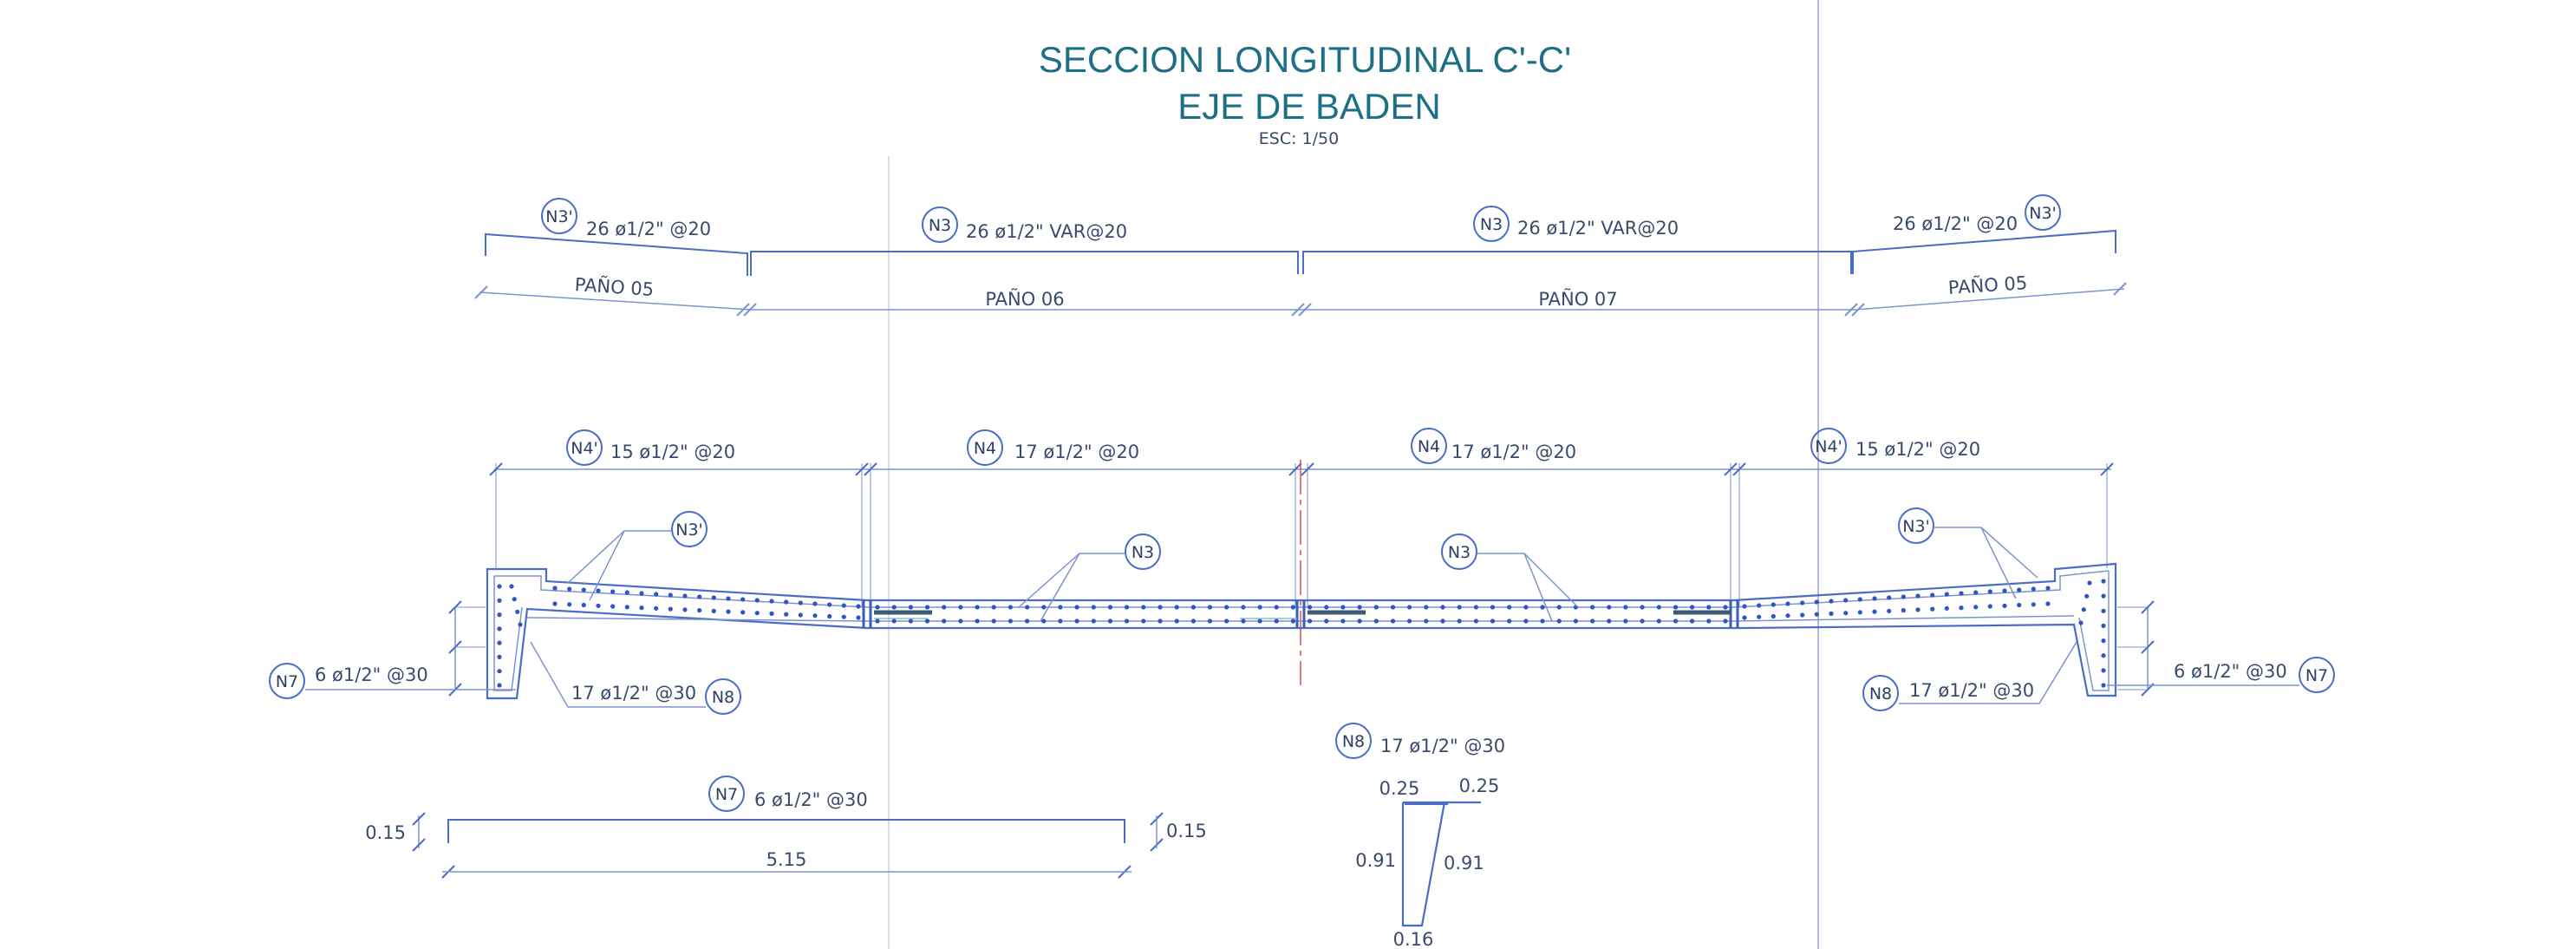 This screenshot has width=2576, height=949. Describe the element at coordinates (2043, 213) in the screenshot. I see `tag-label: N3'` at that location.